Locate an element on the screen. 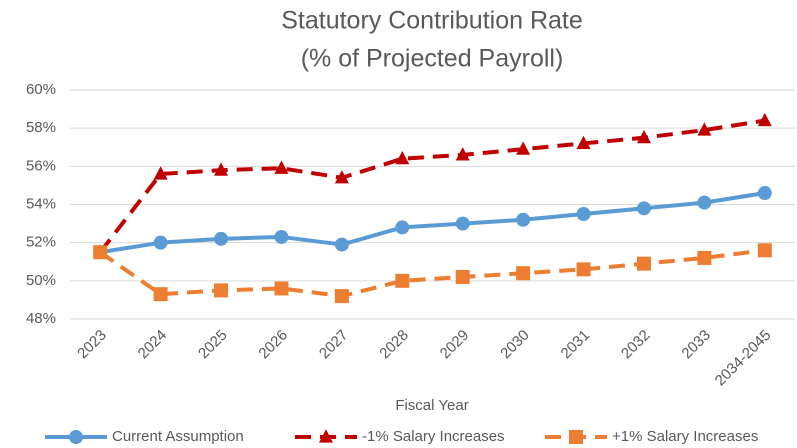 This screenshot has width=797, height=448. x-tick-label: 2030 is located at coordinates (515, 345).